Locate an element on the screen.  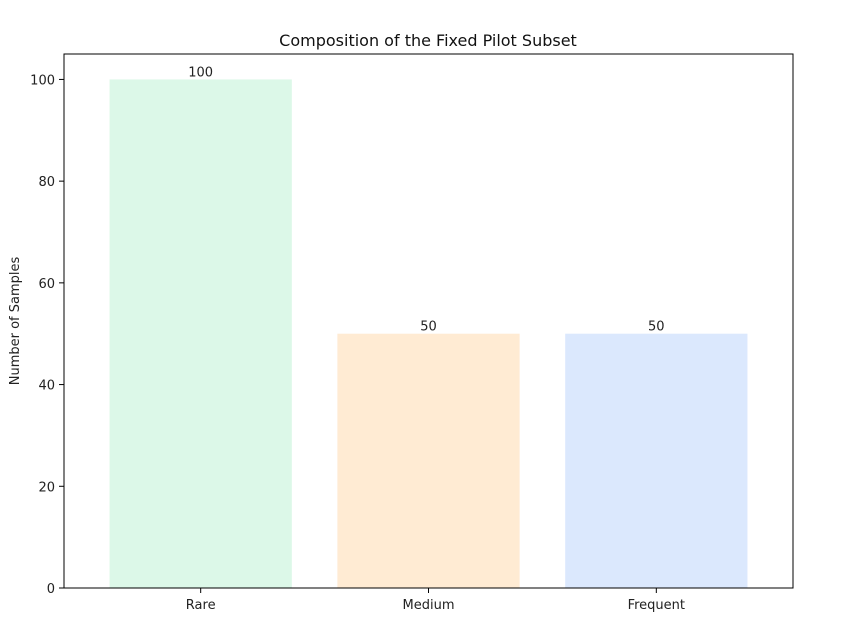
bar-medium is located at coordinates (428, 460).